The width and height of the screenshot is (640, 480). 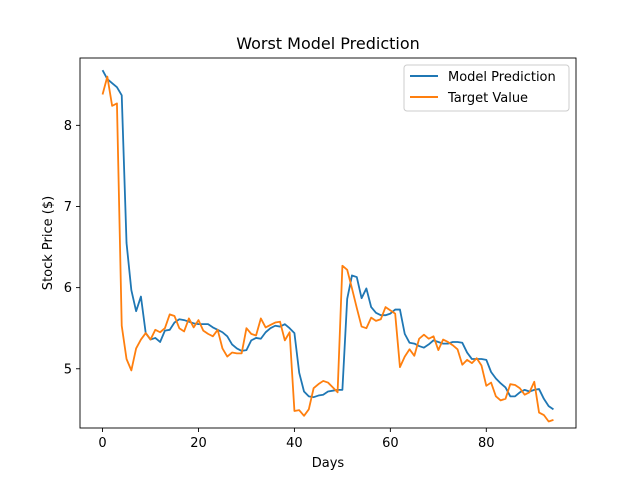 What do you see at coordinates (102, 443) in the screenshot?
I see `x-tick-label: 0` at bounding box center [102, 443].